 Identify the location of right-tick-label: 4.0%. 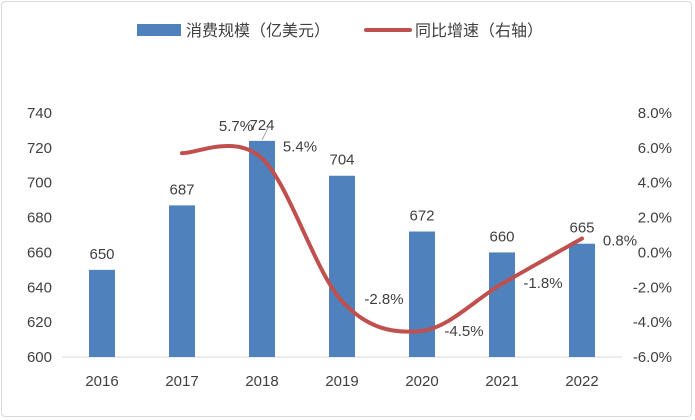
(655, 183).